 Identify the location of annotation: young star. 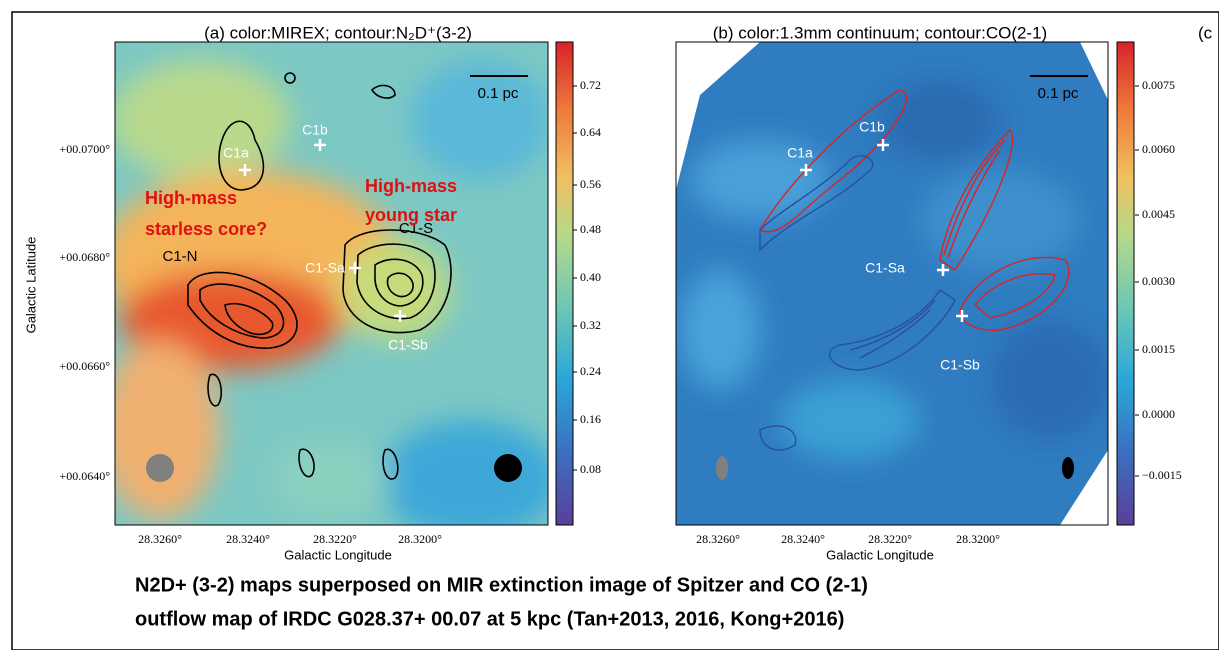
(411, 215).